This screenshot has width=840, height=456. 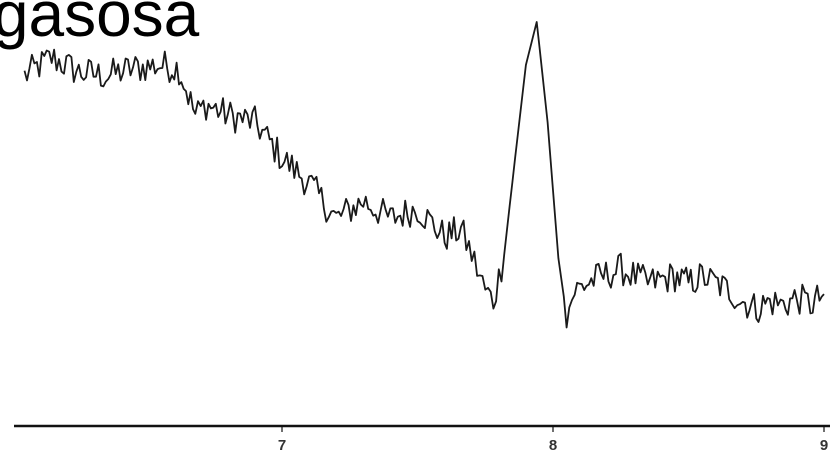 I want to click on x-tick-label: 8, so click(x=553, y=445).